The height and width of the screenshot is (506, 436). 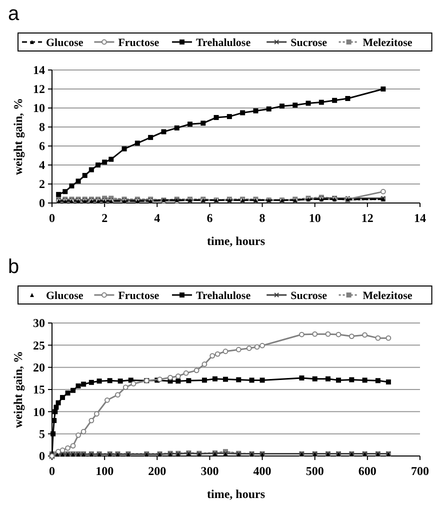 What do you see at coordinates (262, 218) in the screenshot?
I see `x-tick-label: 8` at bounding box center [262, 218].